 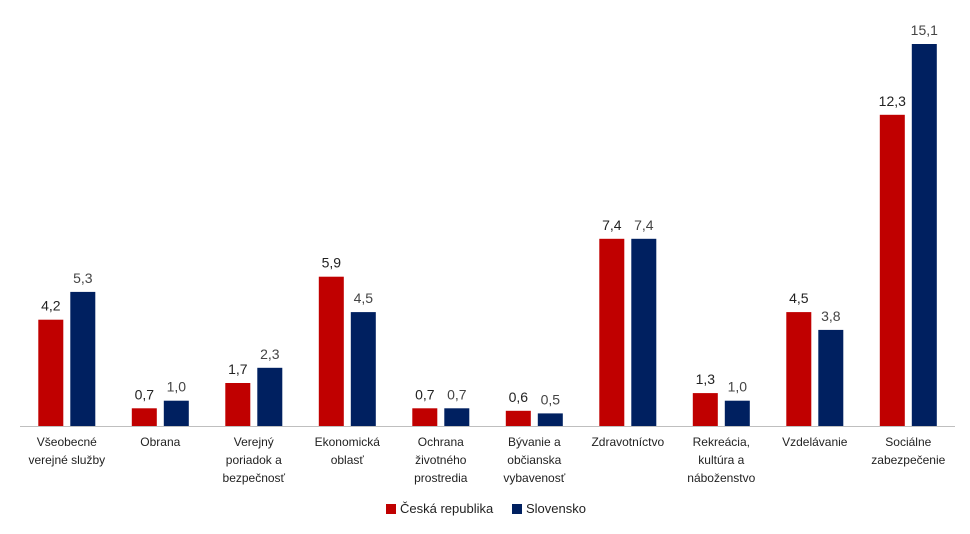 I want to click on bar-series1-cat8, so click(x=705, y=409).